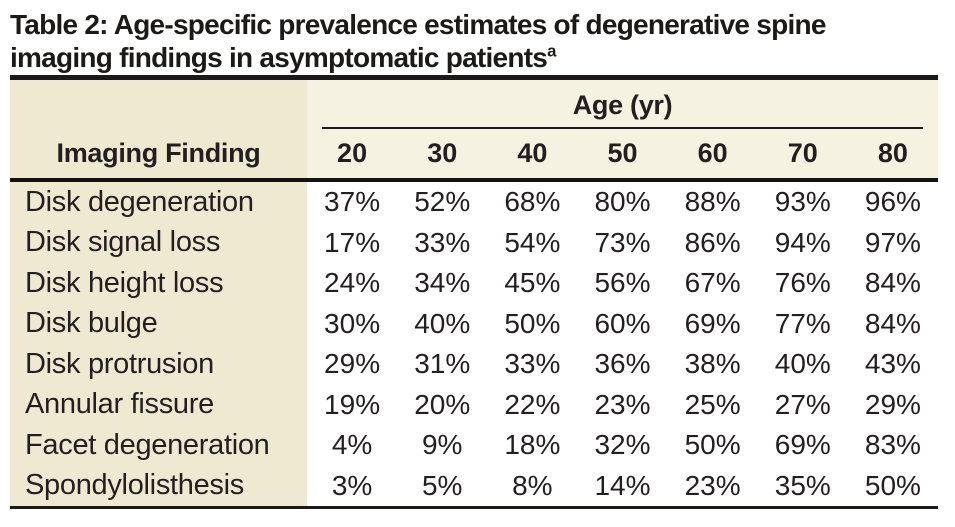 The image size is (955, 527). Describe the element at coordinates (474, 323) in the screenshot. I see `table-row: Disk bulge 30% 40% 50% 60% 69% 77% 84%` at that location.